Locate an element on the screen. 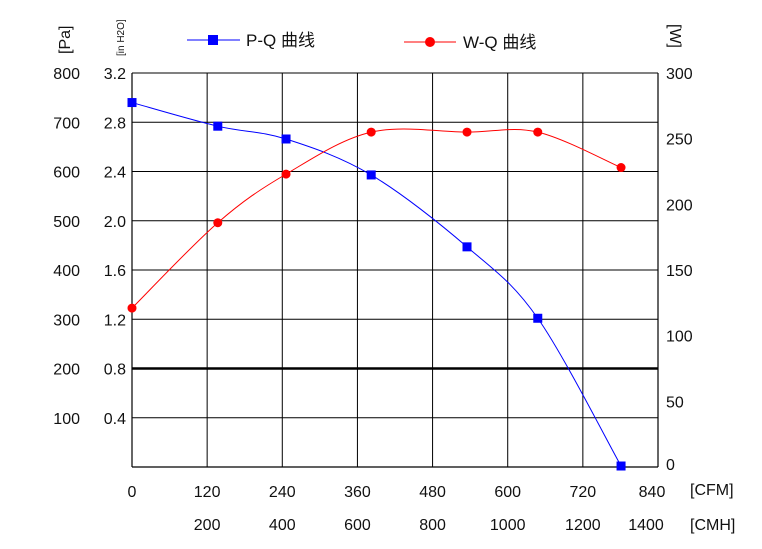 The width and height of the screenshot is (762, 549). y-tick-pa: 400 is located at coordinates (66, 271).